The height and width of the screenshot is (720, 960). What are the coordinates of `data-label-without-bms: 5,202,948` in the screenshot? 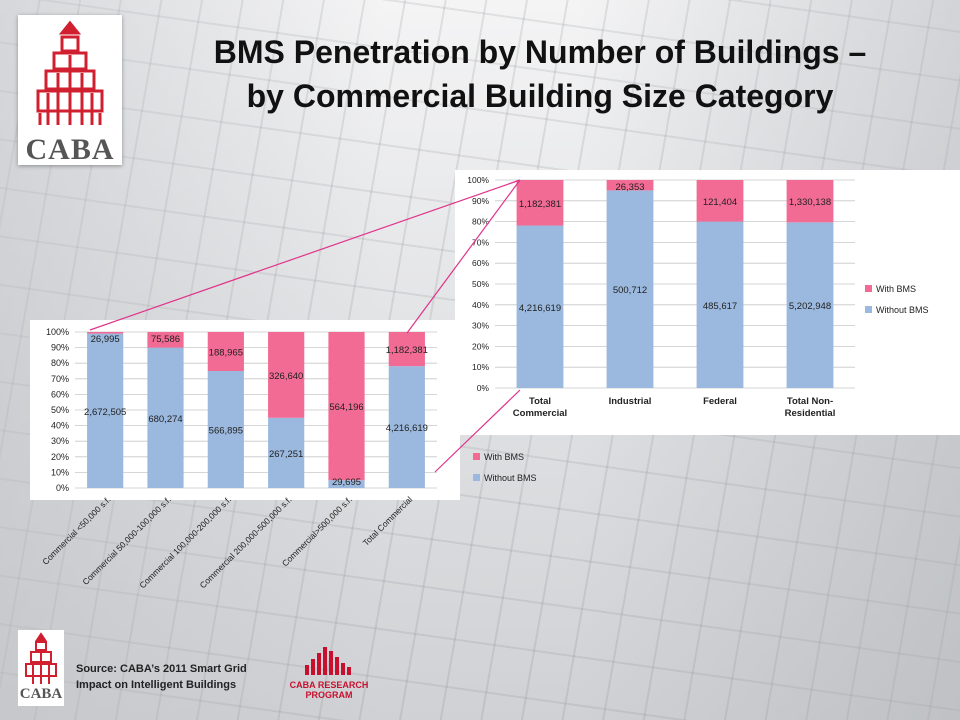 It's located at (810, 306).